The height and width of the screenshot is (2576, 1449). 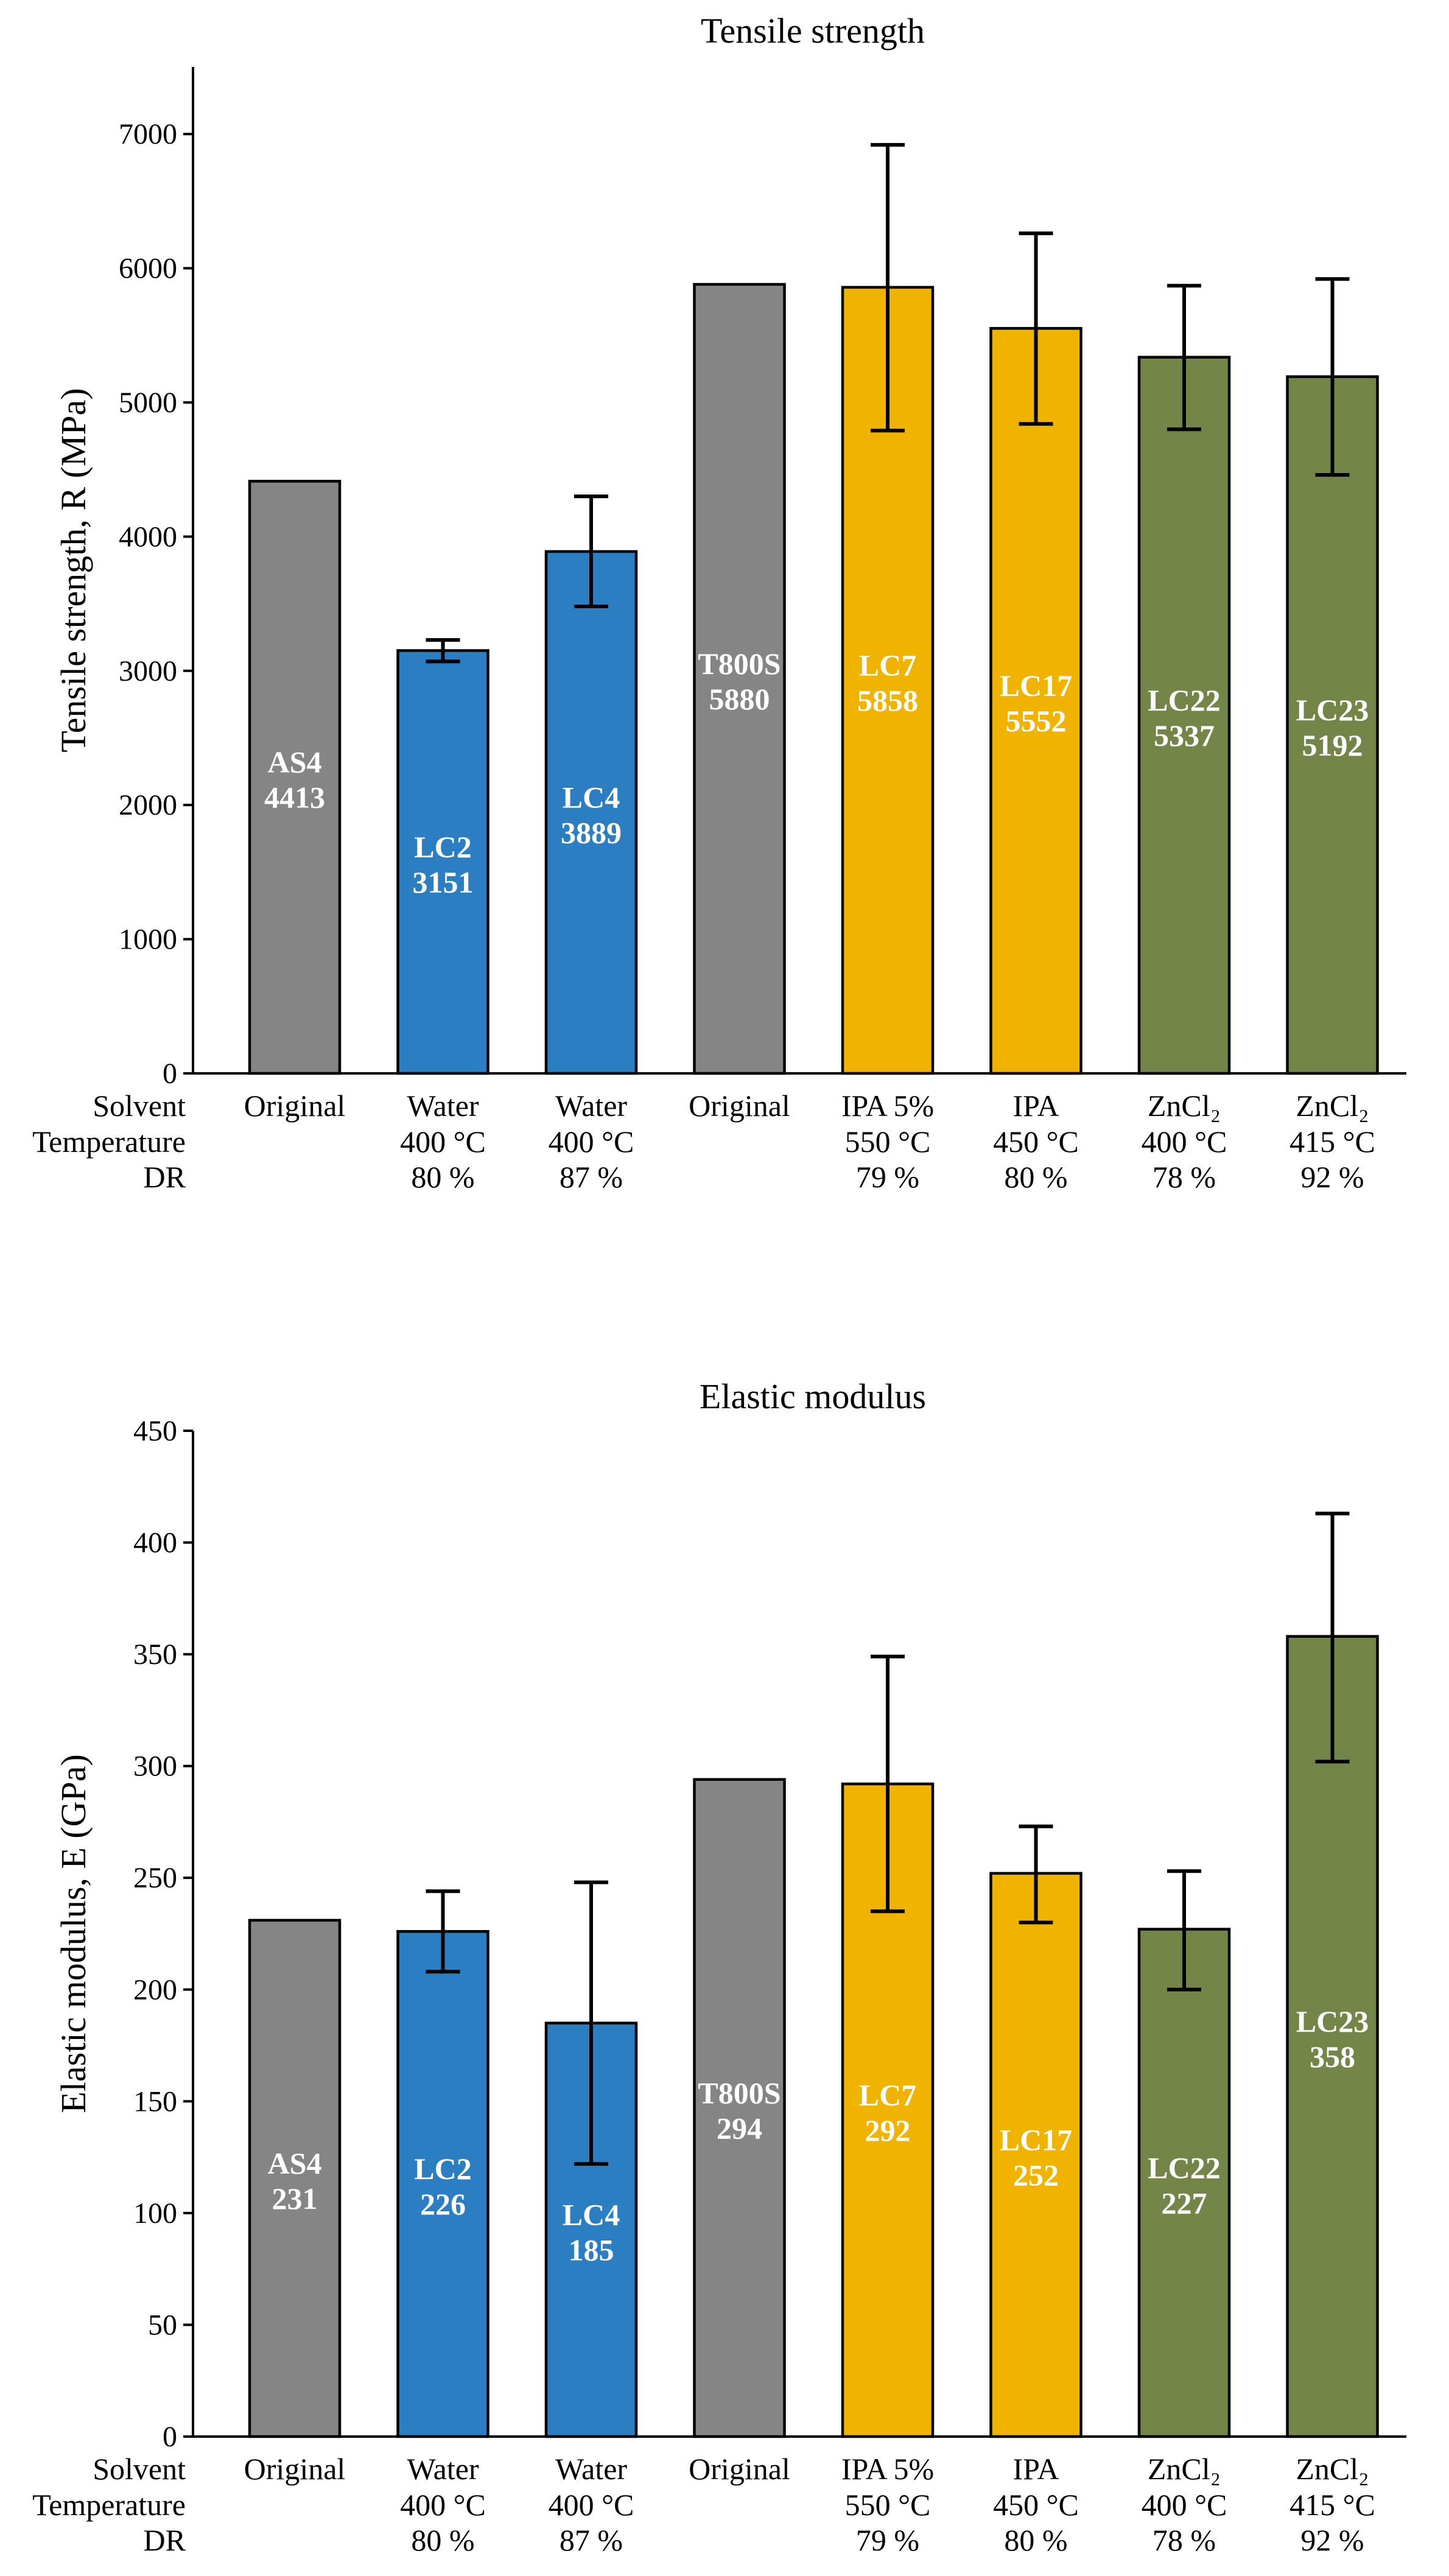 What do you see at coordinates (1332, 2057) in the screenshot?
I see `modulus-bar-value-label: 358` at bounding box center [1332, 2057].